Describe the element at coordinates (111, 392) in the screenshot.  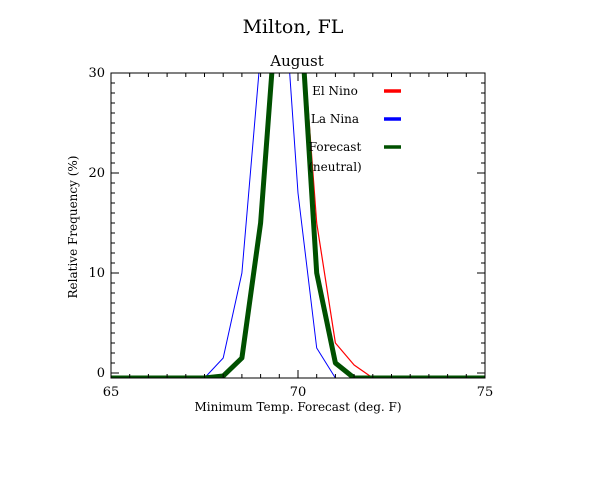
I see `x-tick-label: 65` at that location.